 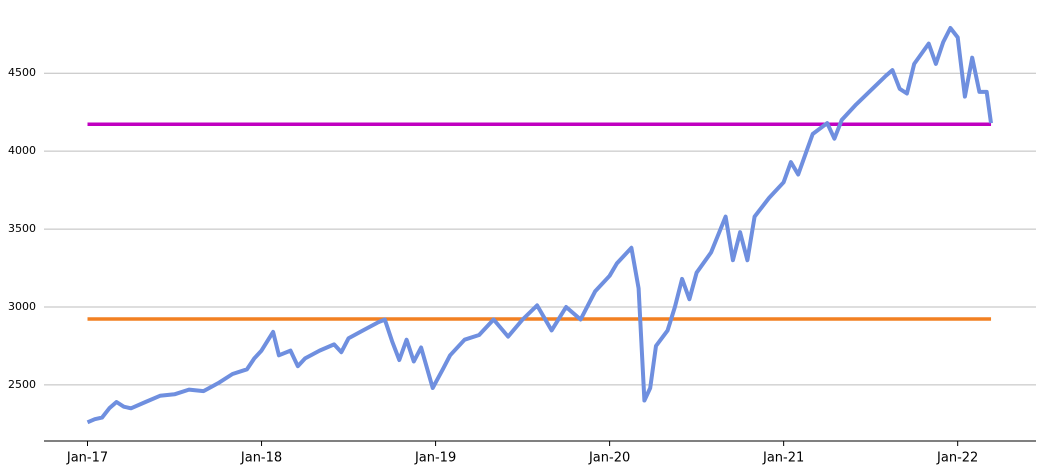 What do you see at coordinates (609, 458) in the screenshot?
I see `x-tick-label: Jan-20` at bounding box center [609, 458].